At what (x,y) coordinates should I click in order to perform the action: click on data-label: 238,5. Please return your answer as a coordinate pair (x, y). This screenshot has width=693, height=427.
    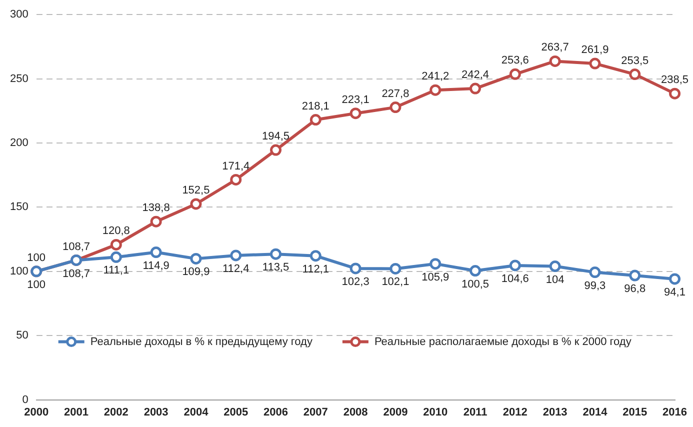
    Looking at the image, I should click on (675, 80).